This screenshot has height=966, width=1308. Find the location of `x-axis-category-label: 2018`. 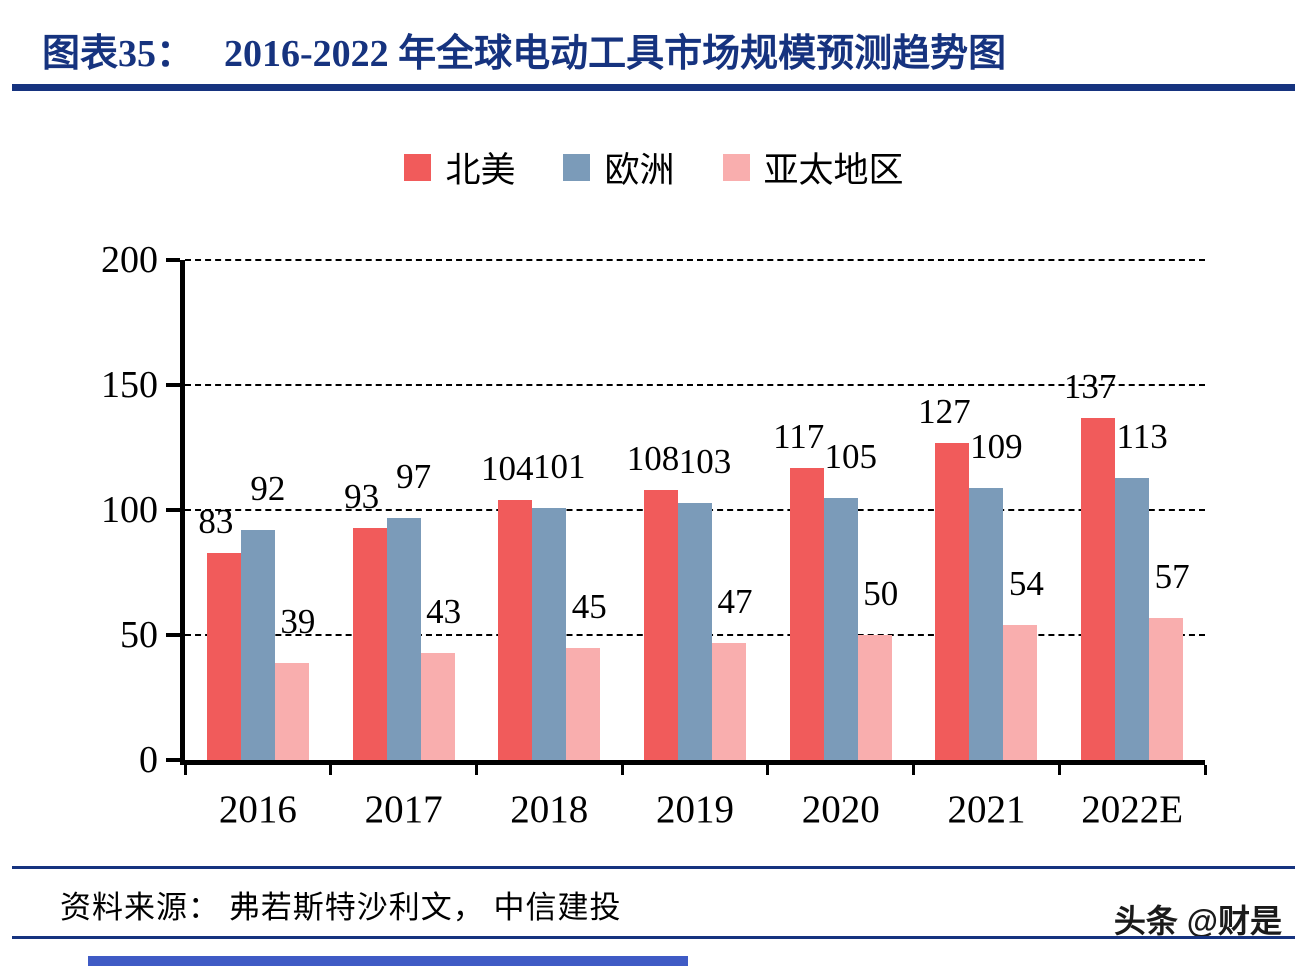

x-axis-category-label: 2018 is located at coordinates (549, 809).